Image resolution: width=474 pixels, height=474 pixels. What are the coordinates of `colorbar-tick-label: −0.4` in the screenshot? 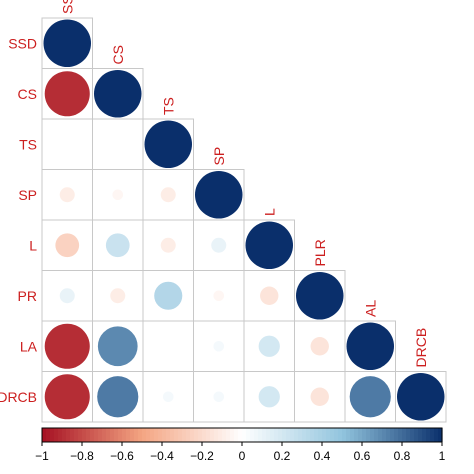 It's located at (162, 456).